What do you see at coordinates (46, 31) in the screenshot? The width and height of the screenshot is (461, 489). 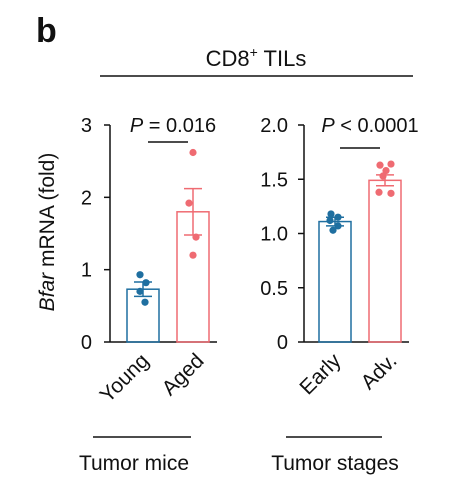 I see `panel-letter: b` at bounding box center [46, 31].